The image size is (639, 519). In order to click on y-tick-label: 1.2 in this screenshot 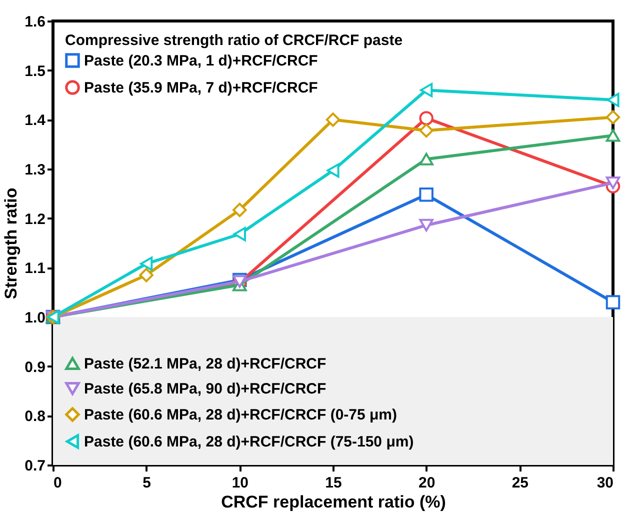, I will do `click(35, 219)`.